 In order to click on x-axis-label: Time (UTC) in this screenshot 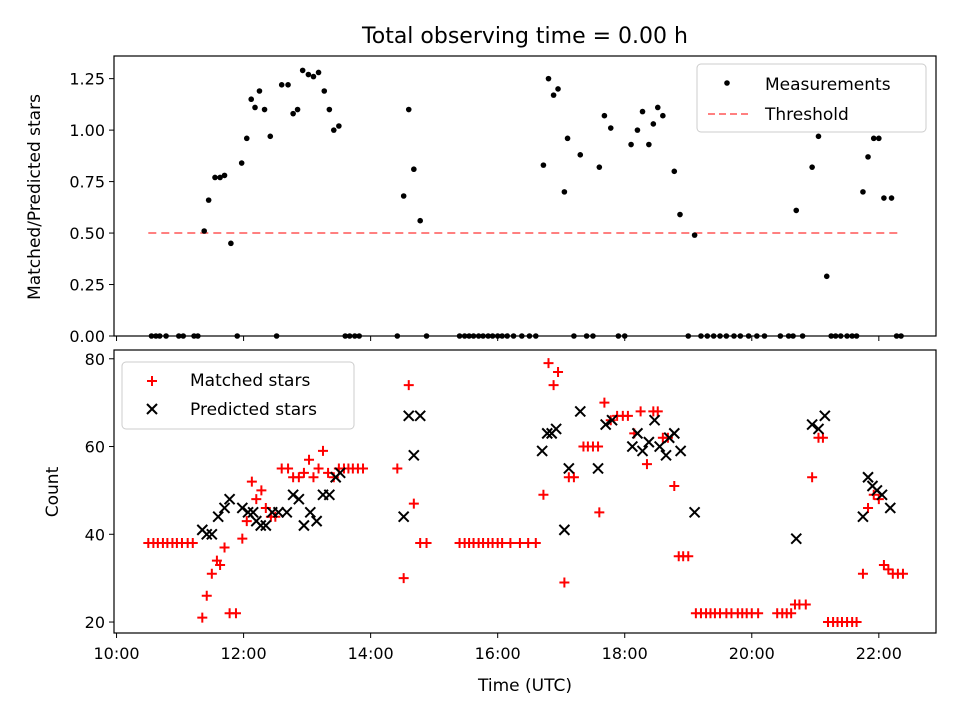, I will do `click(524, 686)`.